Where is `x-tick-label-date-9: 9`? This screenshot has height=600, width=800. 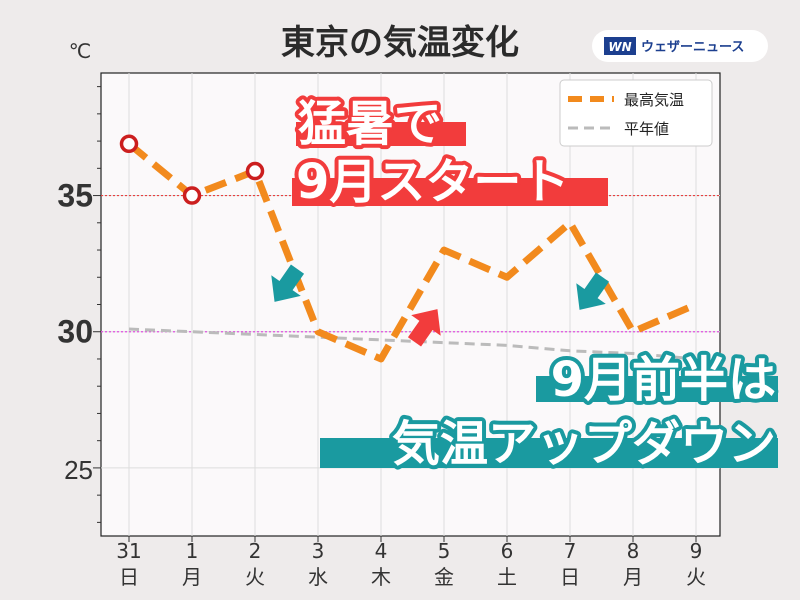 x-tick-label-date-9: 9 is located at coordinates (696, 551).